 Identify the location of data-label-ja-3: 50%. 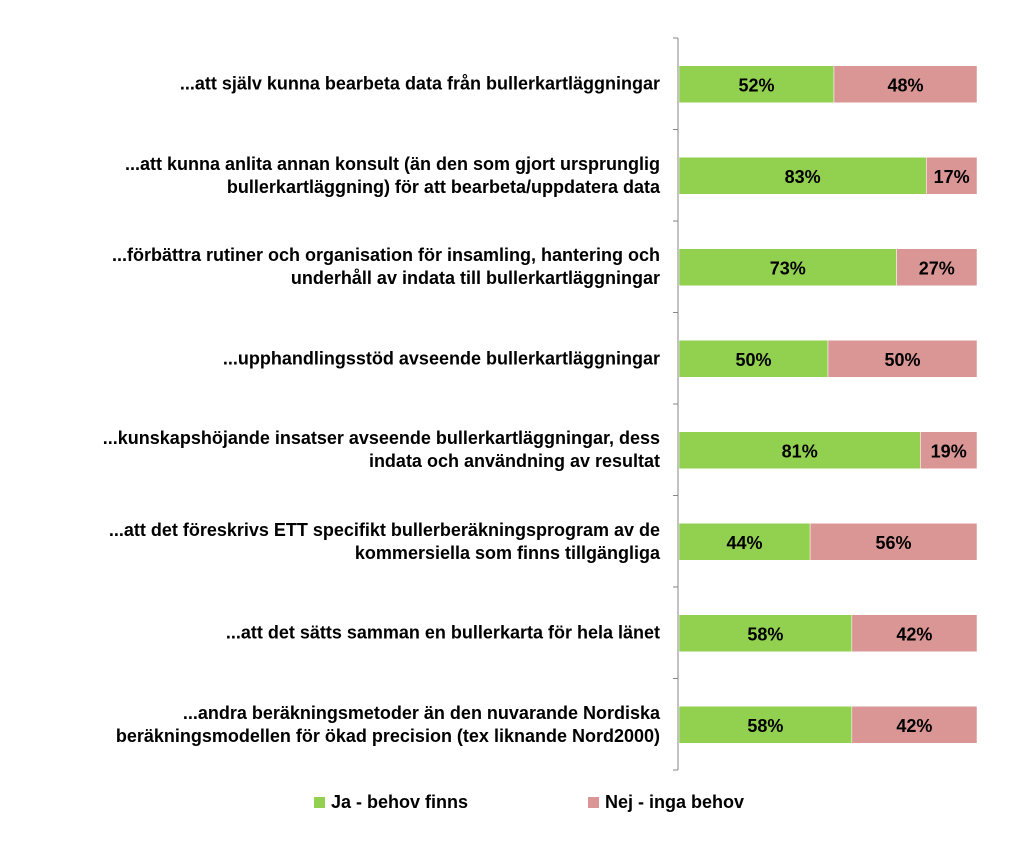
(753, 360).